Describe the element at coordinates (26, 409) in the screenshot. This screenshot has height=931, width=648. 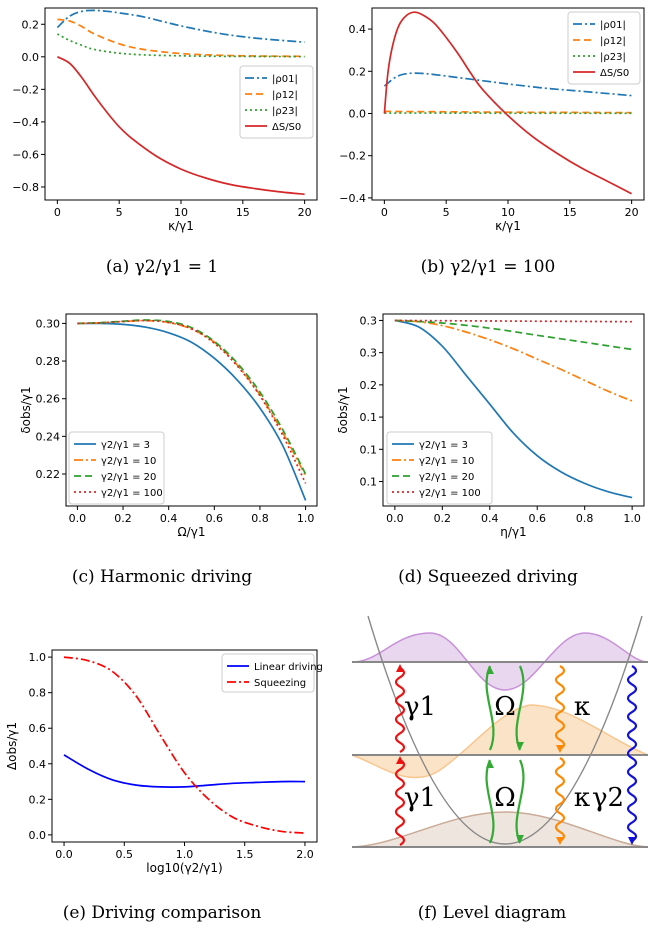
I see `y-axis-label: δobs/γ1` at that location.